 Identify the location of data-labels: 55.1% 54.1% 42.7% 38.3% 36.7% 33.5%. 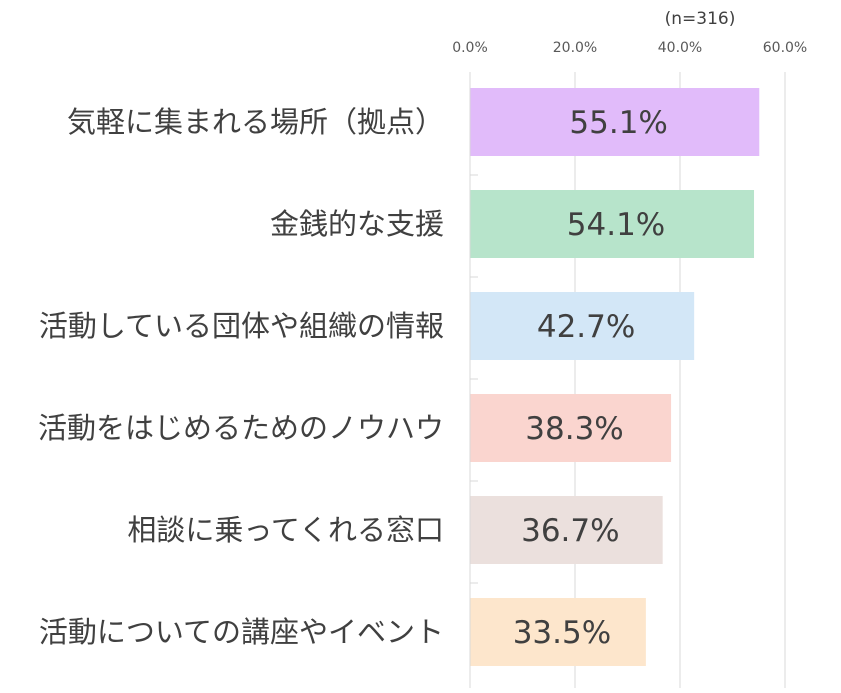
(590, 378).